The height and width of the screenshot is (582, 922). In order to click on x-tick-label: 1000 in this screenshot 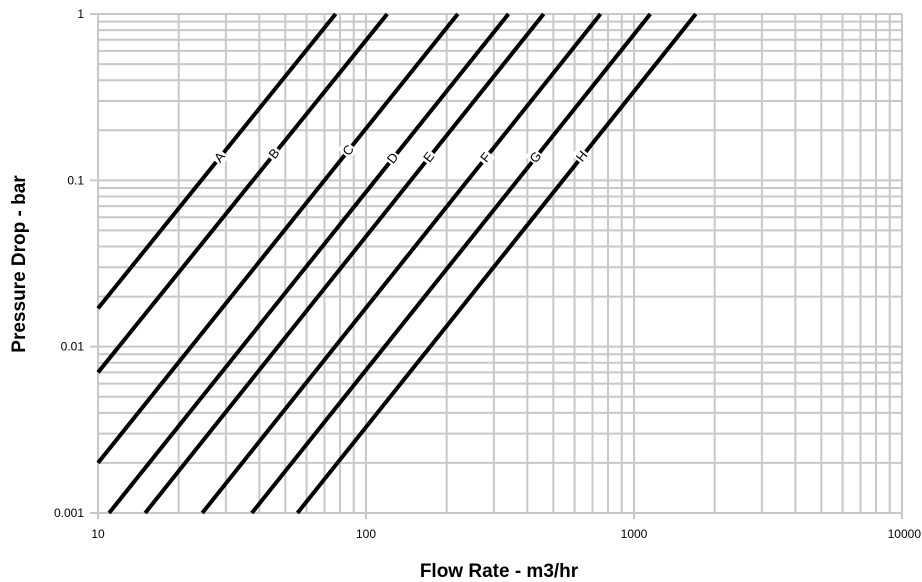, I will do `click(634, 534)`.